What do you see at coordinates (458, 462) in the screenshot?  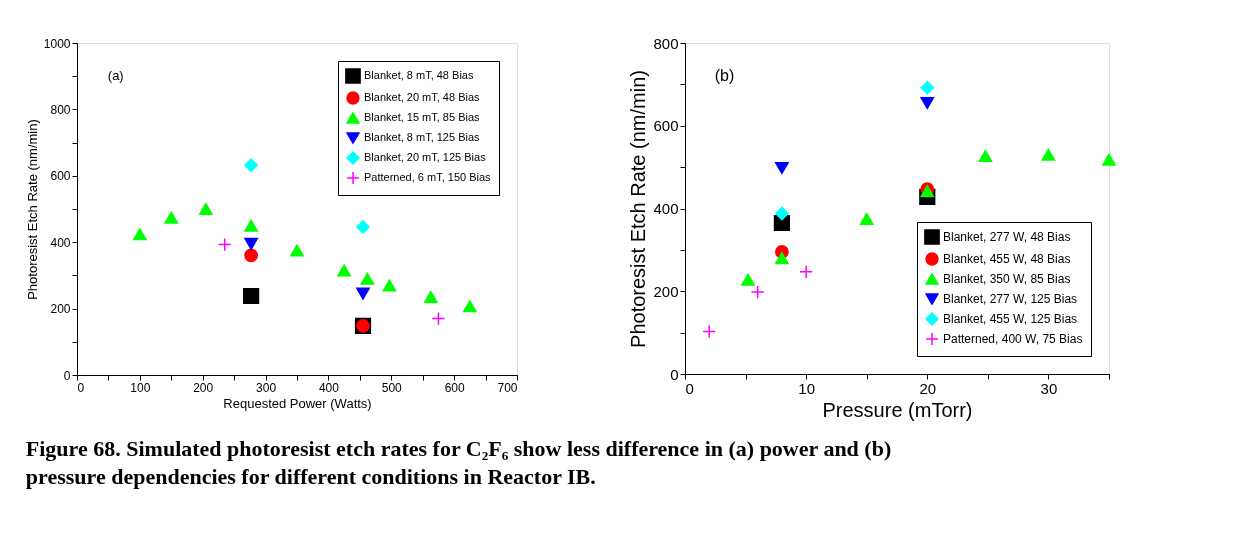 I see `caption: Figure 68. Simulated photoresist etch rates for C₂F₆ show less difference in (a) power and (b) pressure dependencies for different conditions in Reactor IB.` at bounding box center [458, 462].